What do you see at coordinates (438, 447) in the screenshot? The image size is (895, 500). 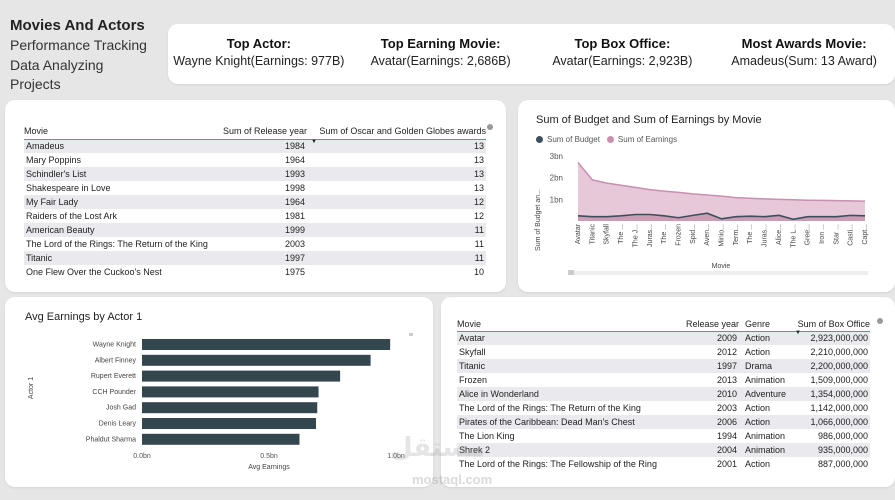 I see `watermark-arabic: مستقل` at bounding box center [438, 447].